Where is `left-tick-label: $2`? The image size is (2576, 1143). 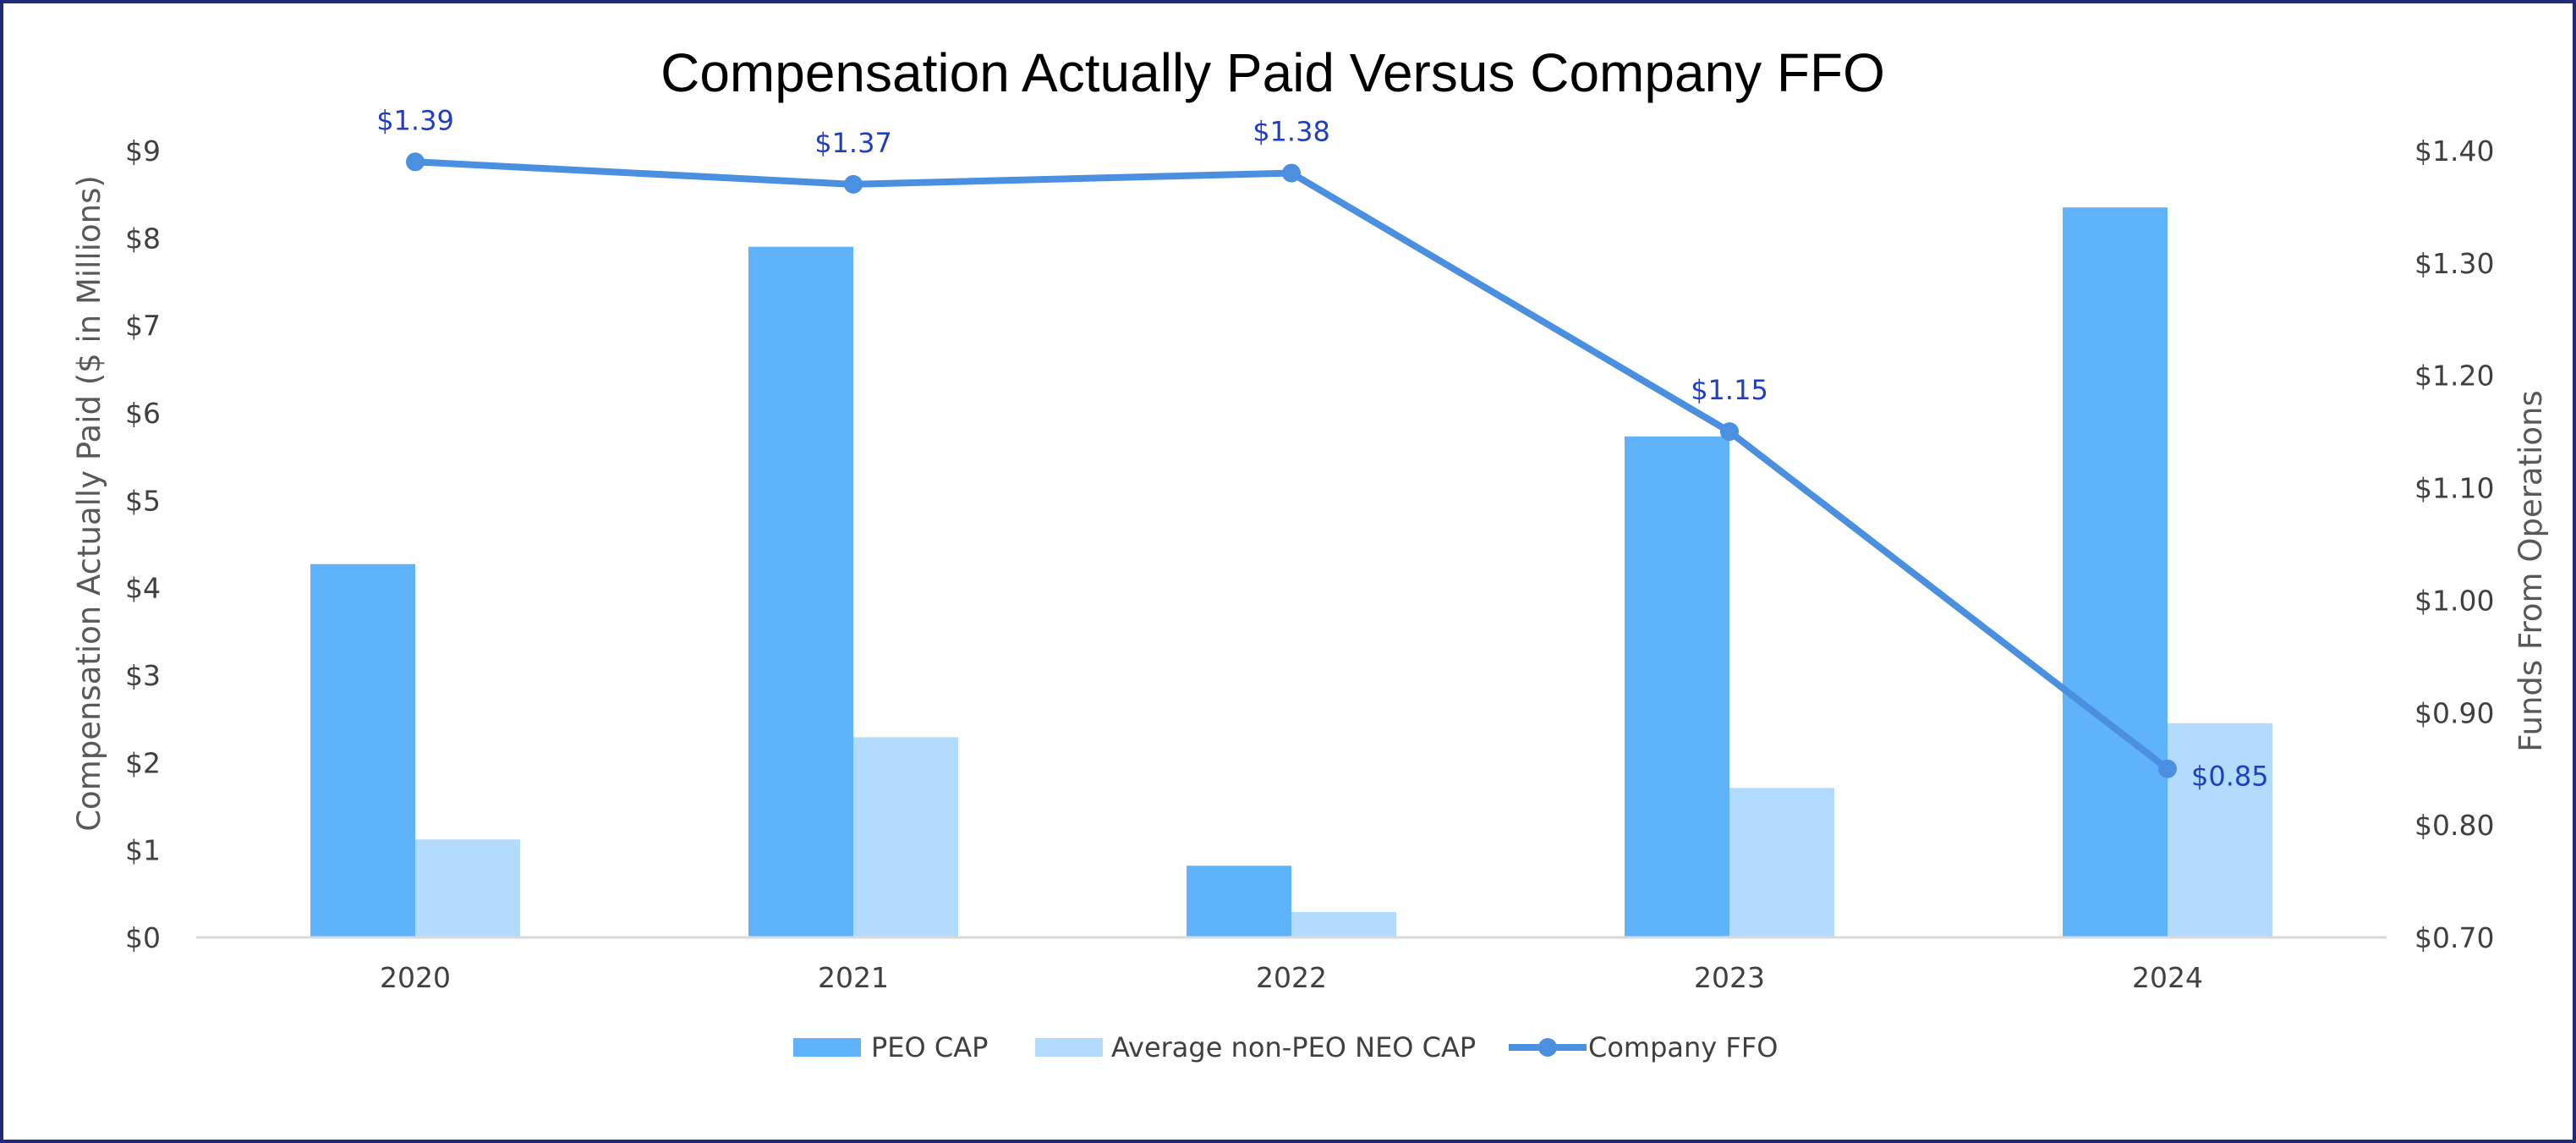 left-tick-label: $2 is located at coordinates (143, 762).